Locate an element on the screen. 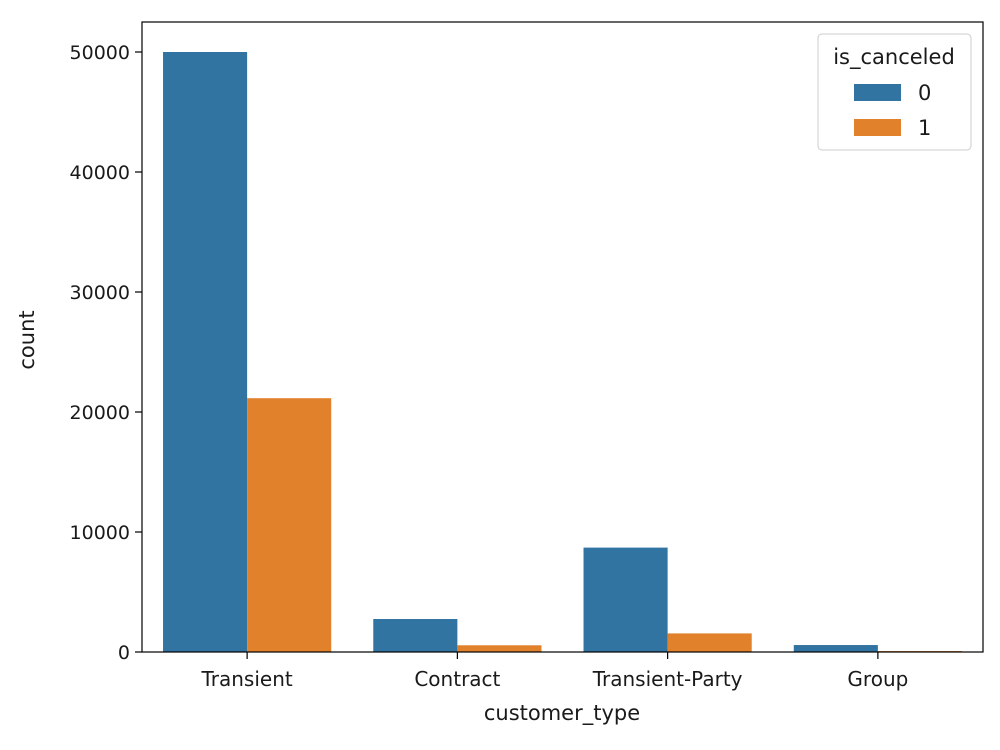 This screenshot has width=1000, height=750. x-axis-label: customer_type is located at coordinates (562, 713).